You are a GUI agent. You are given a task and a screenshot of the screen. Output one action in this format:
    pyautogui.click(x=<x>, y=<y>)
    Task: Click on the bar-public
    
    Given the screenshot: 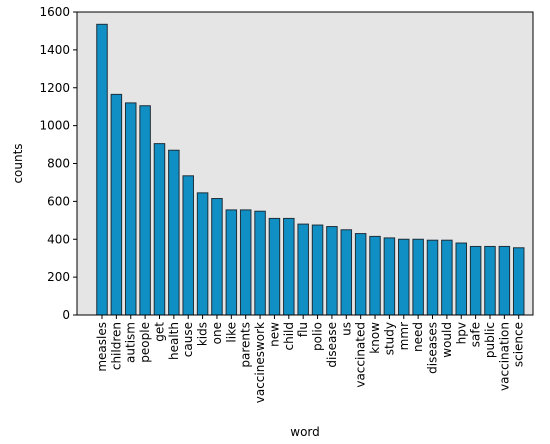 What is the action you would take?
    pyautogui.click(x=490, y=280)
    